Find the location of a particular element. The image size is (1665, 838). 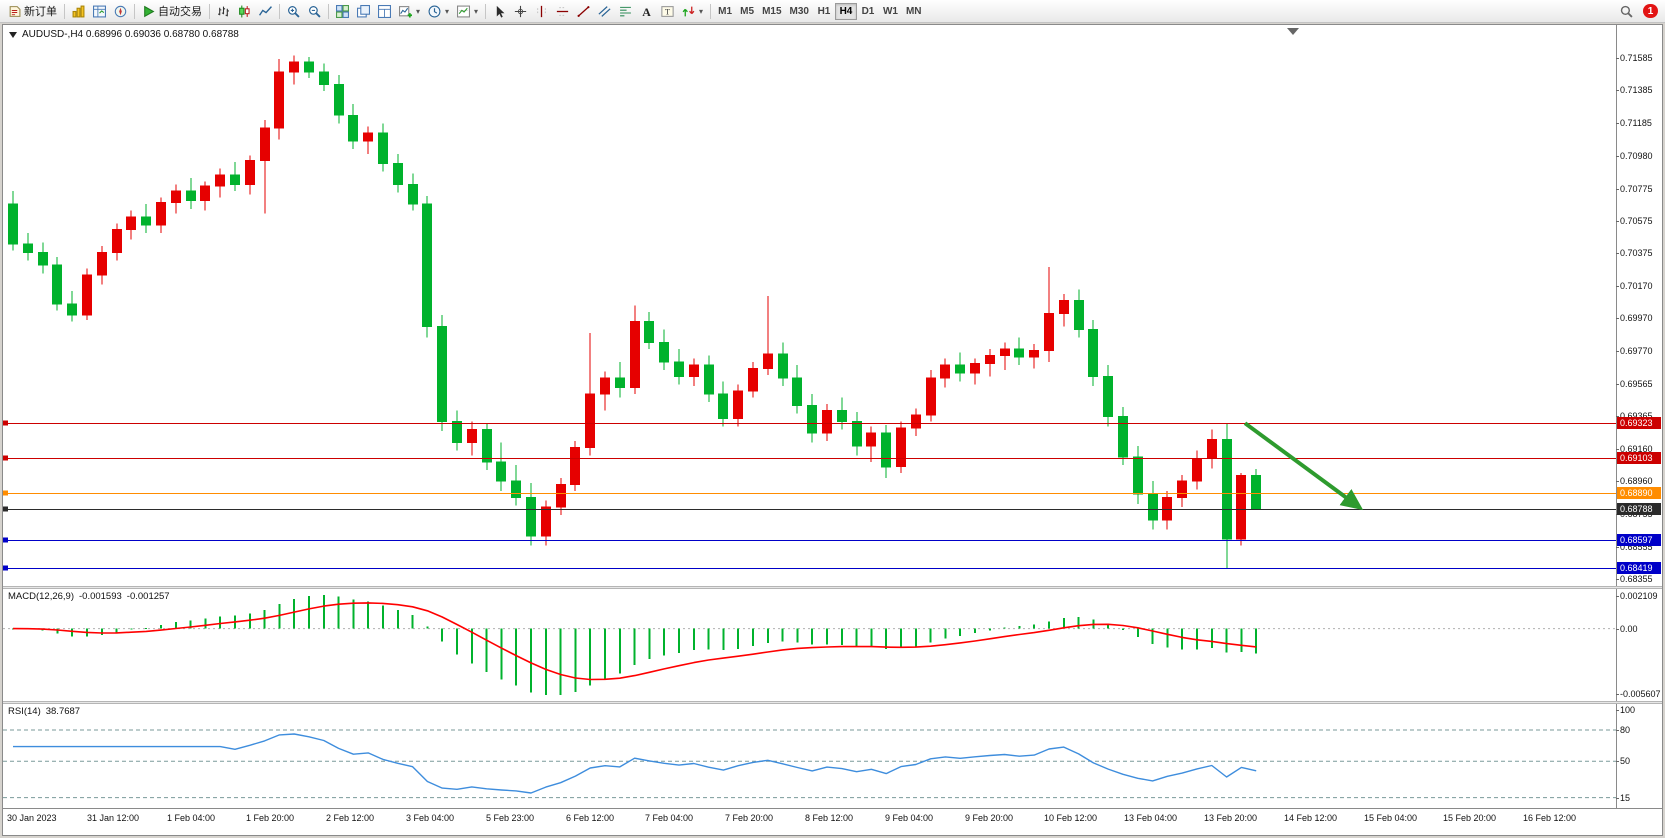

rsi-label: RSI(14) 38.7687 is located at coordinates (46, 711).